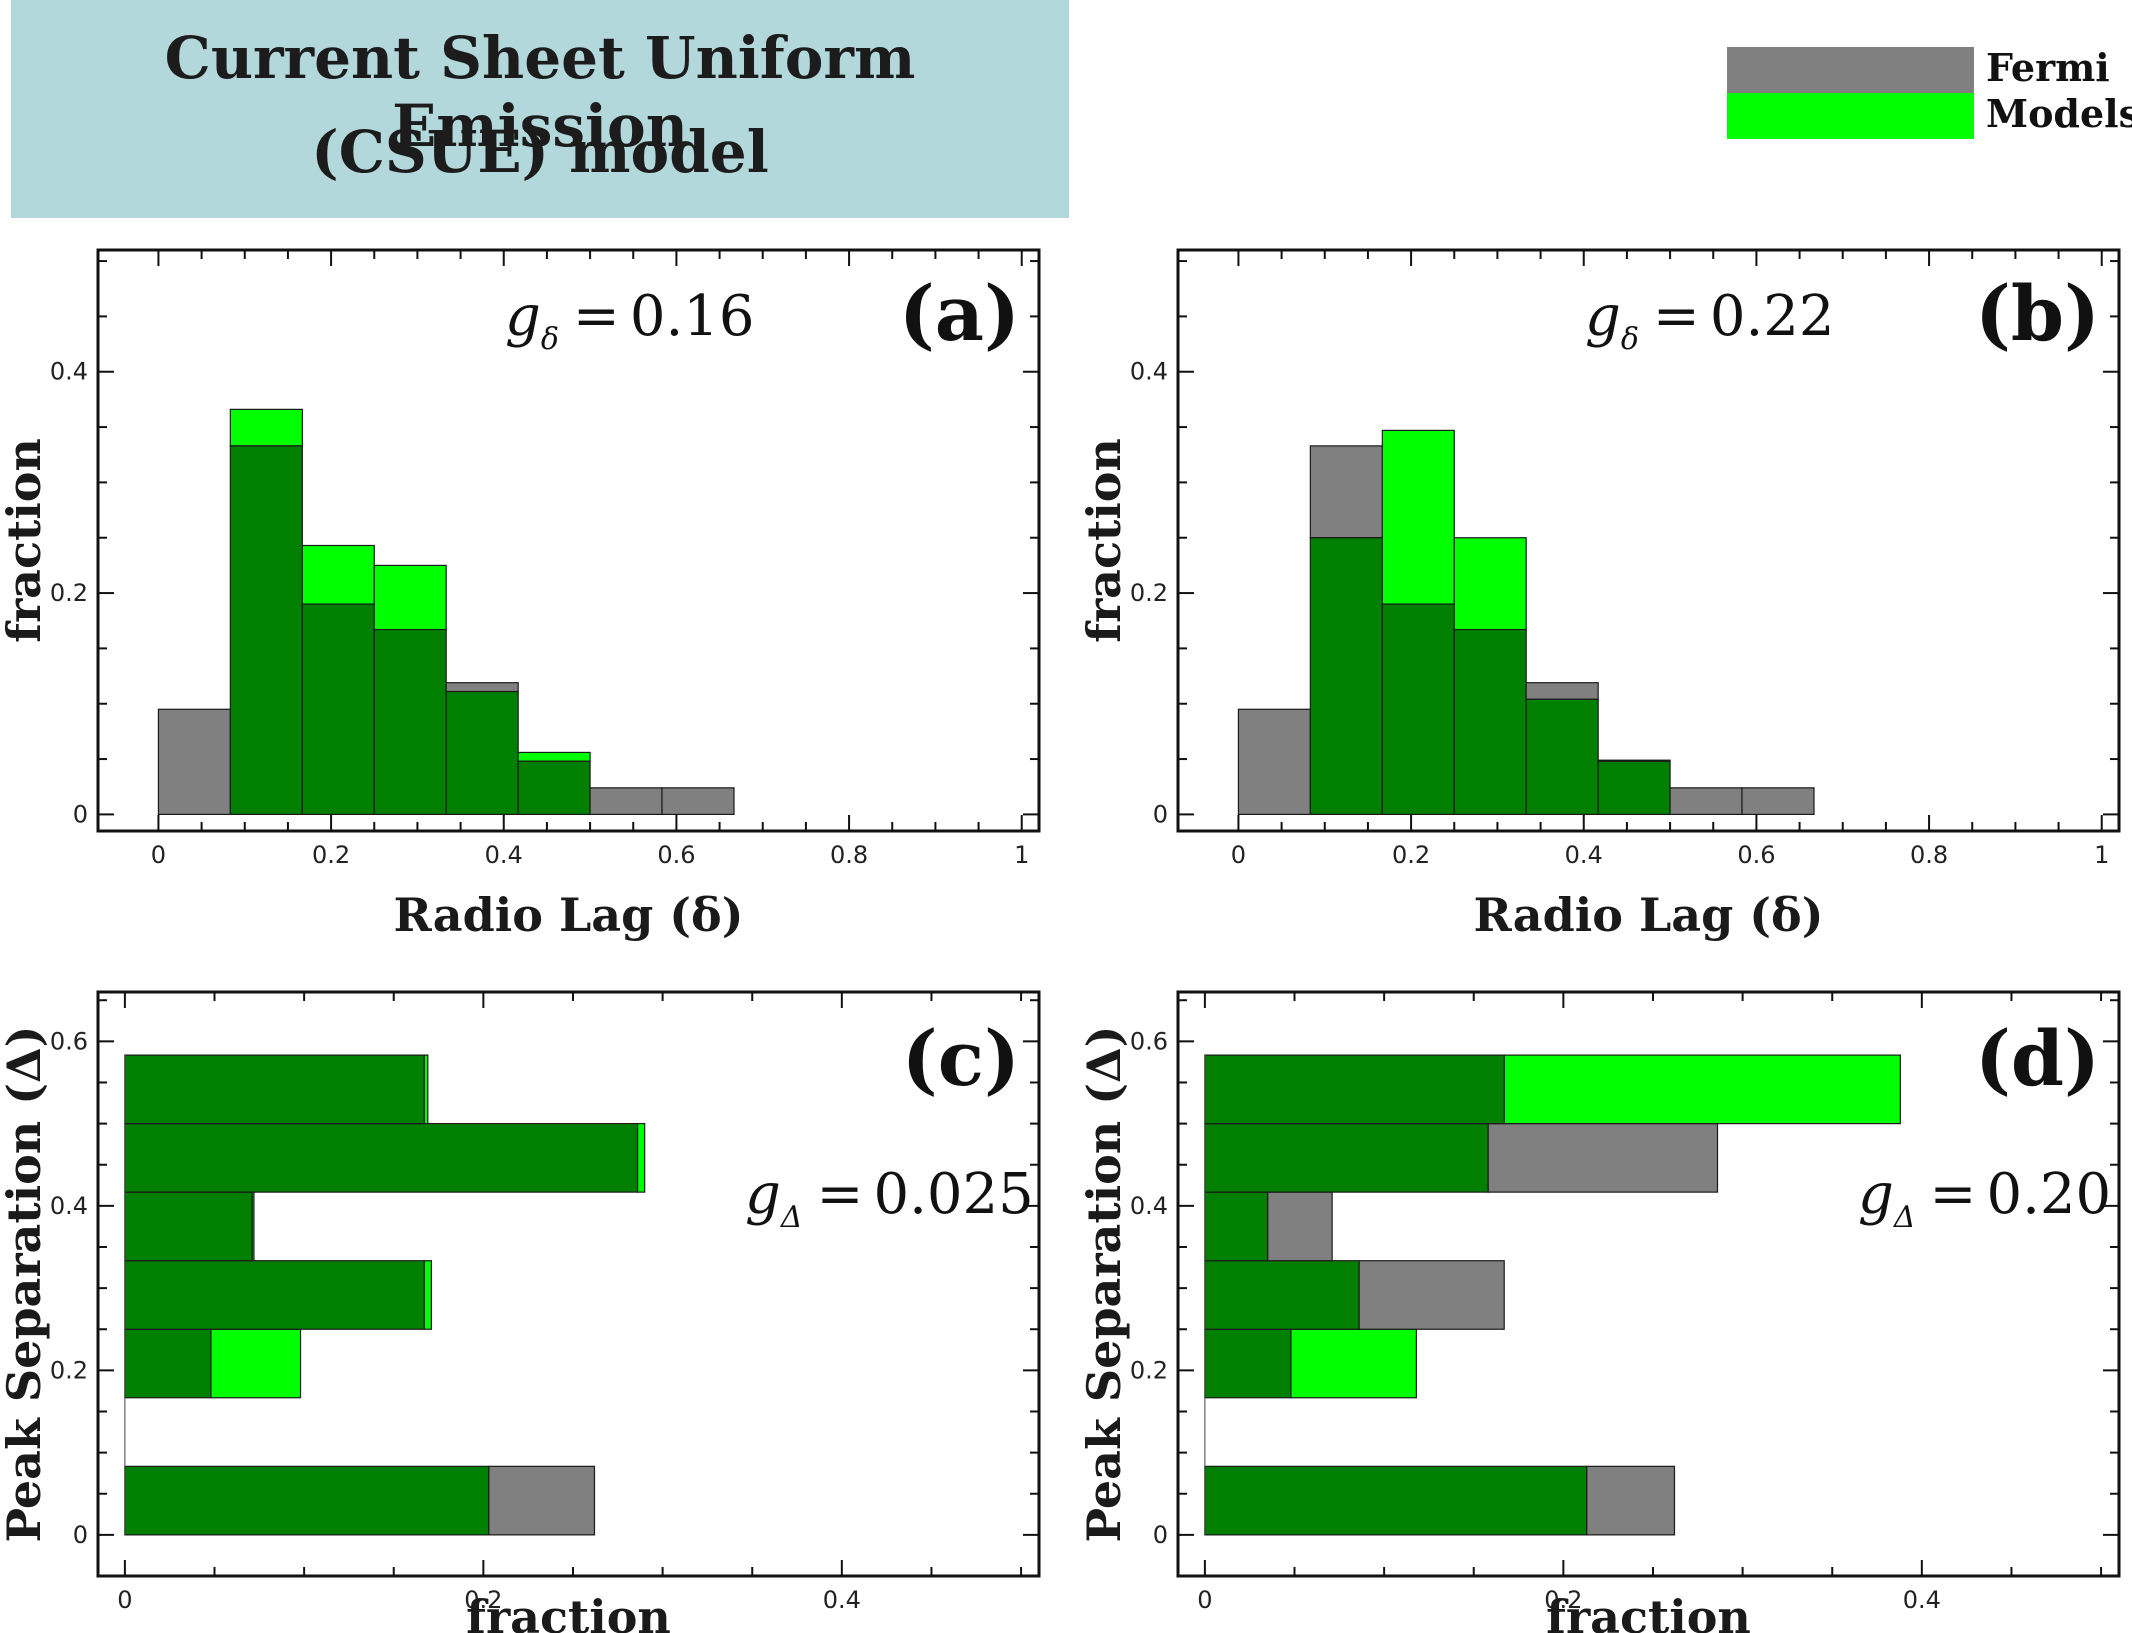 The image size is (2132, 1633). What do you see at coordinates (1104, 1284) in the screenshot?
I see `y-axis-label: Peak Separation (Δ)` at bounding box center [1104, 1284].